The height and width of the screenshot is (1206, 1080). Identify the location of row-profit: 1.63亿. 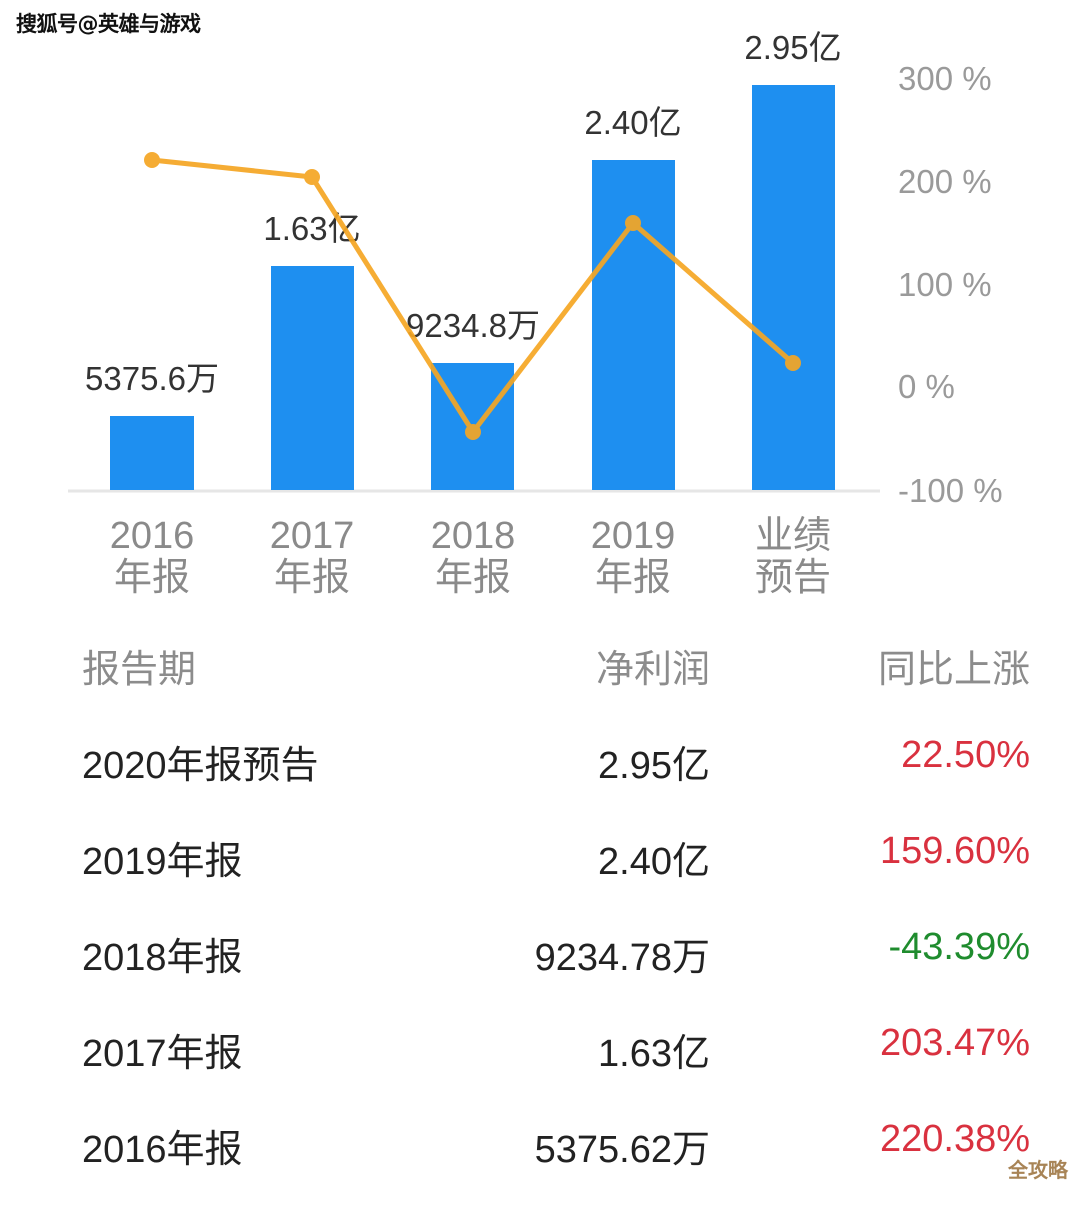
(654, 1054).